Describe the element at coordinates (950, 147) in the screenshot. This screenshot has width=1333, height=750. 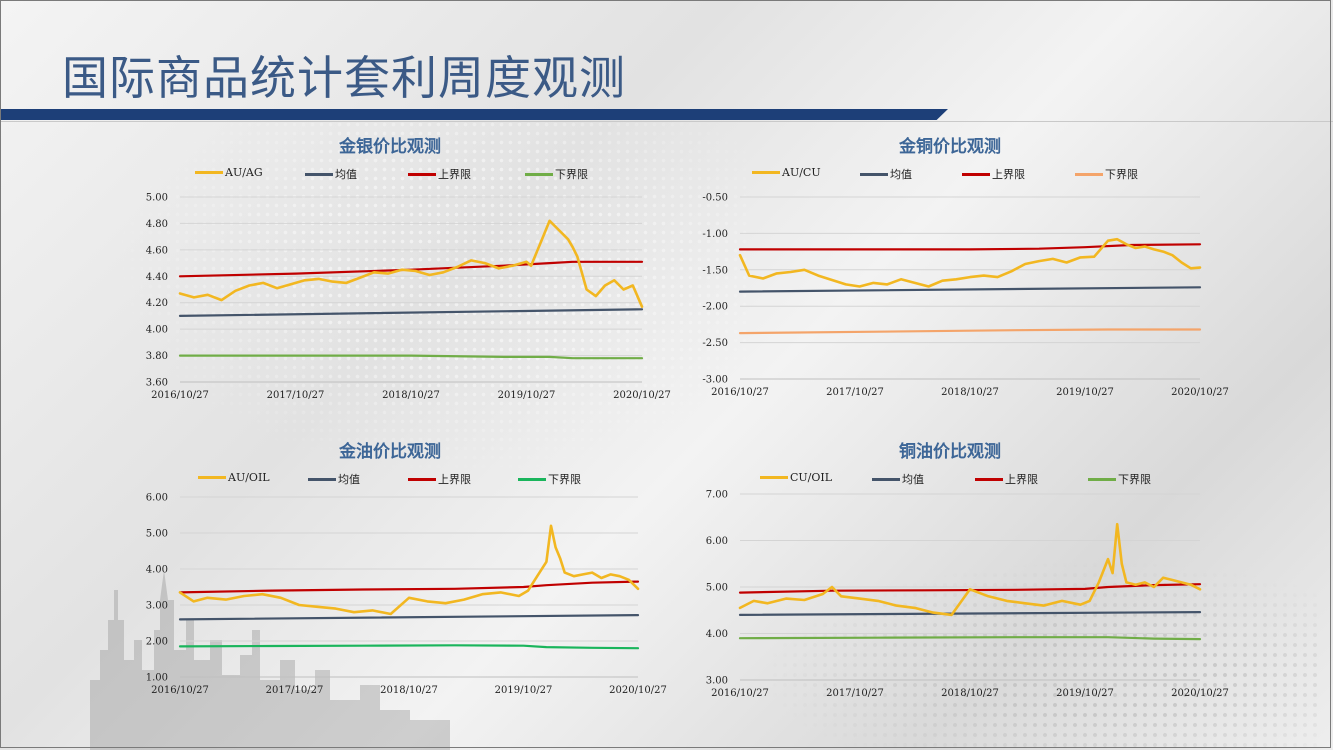
I see `chart-title: 金铜价比观测` at that location.